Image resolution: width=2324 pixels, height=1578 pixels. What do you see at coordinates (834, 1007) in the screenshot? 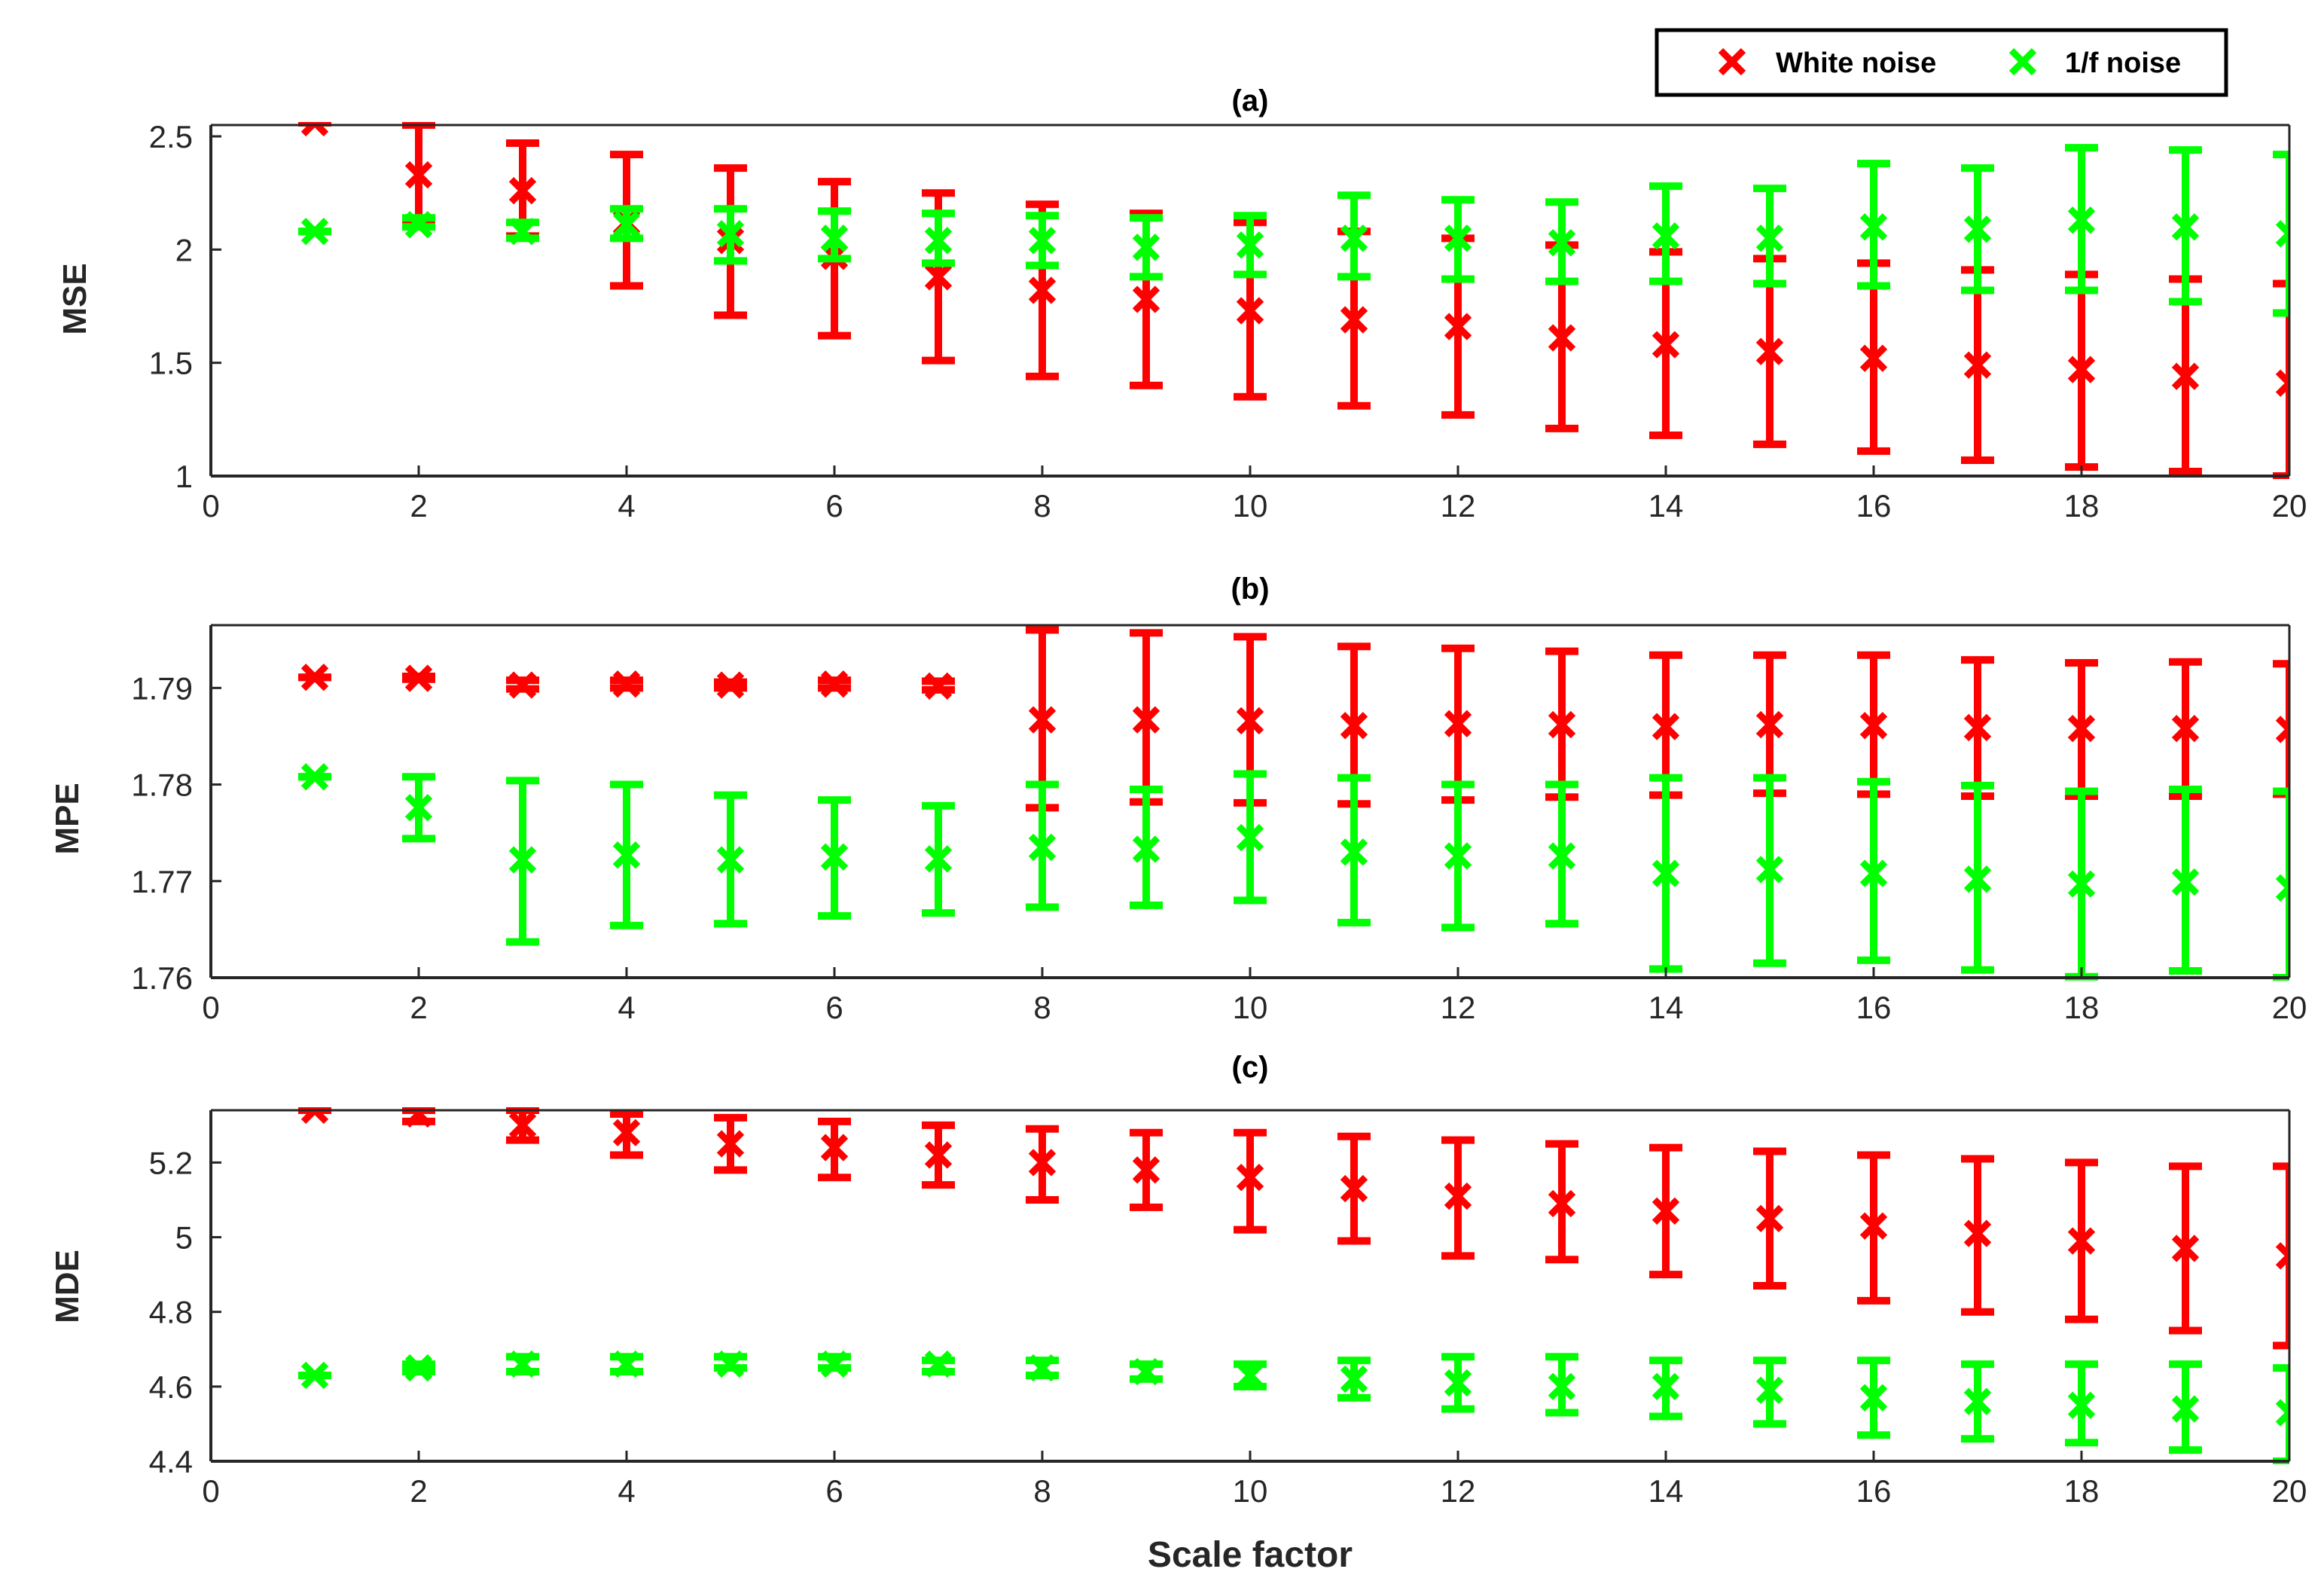
I see `x-tick-label: 6` at bounding box center [834, 1007].